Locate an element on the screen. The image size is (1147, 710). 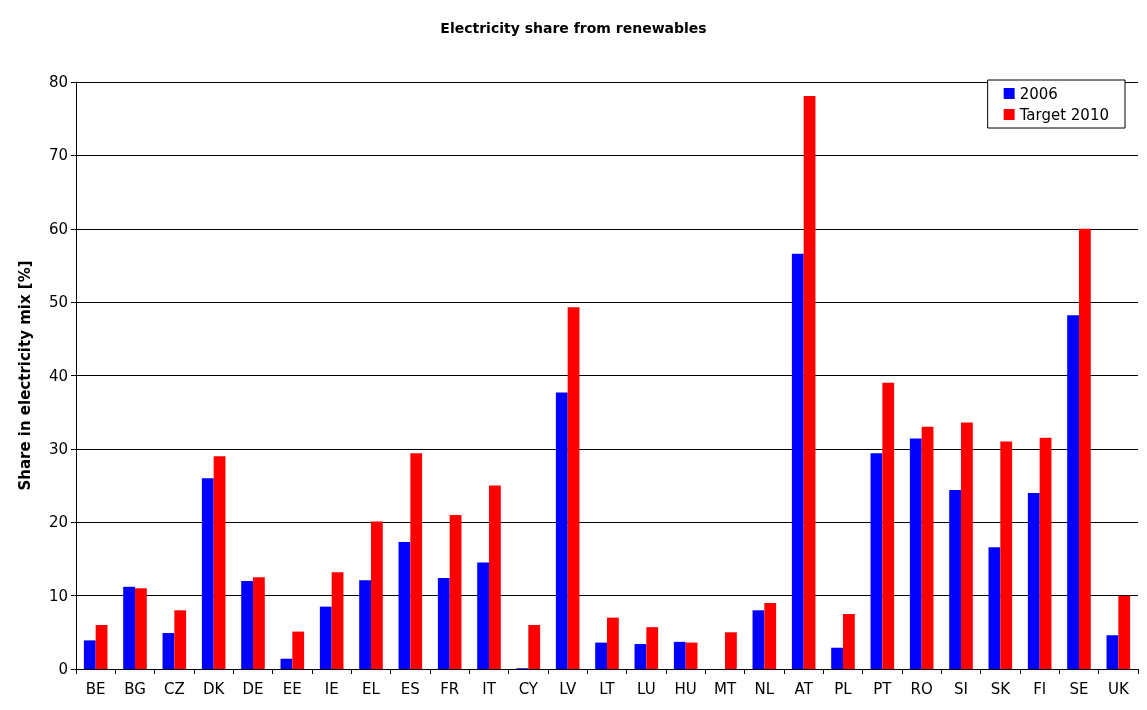
x-tick-label: MT is located at coordinates (725, 688).